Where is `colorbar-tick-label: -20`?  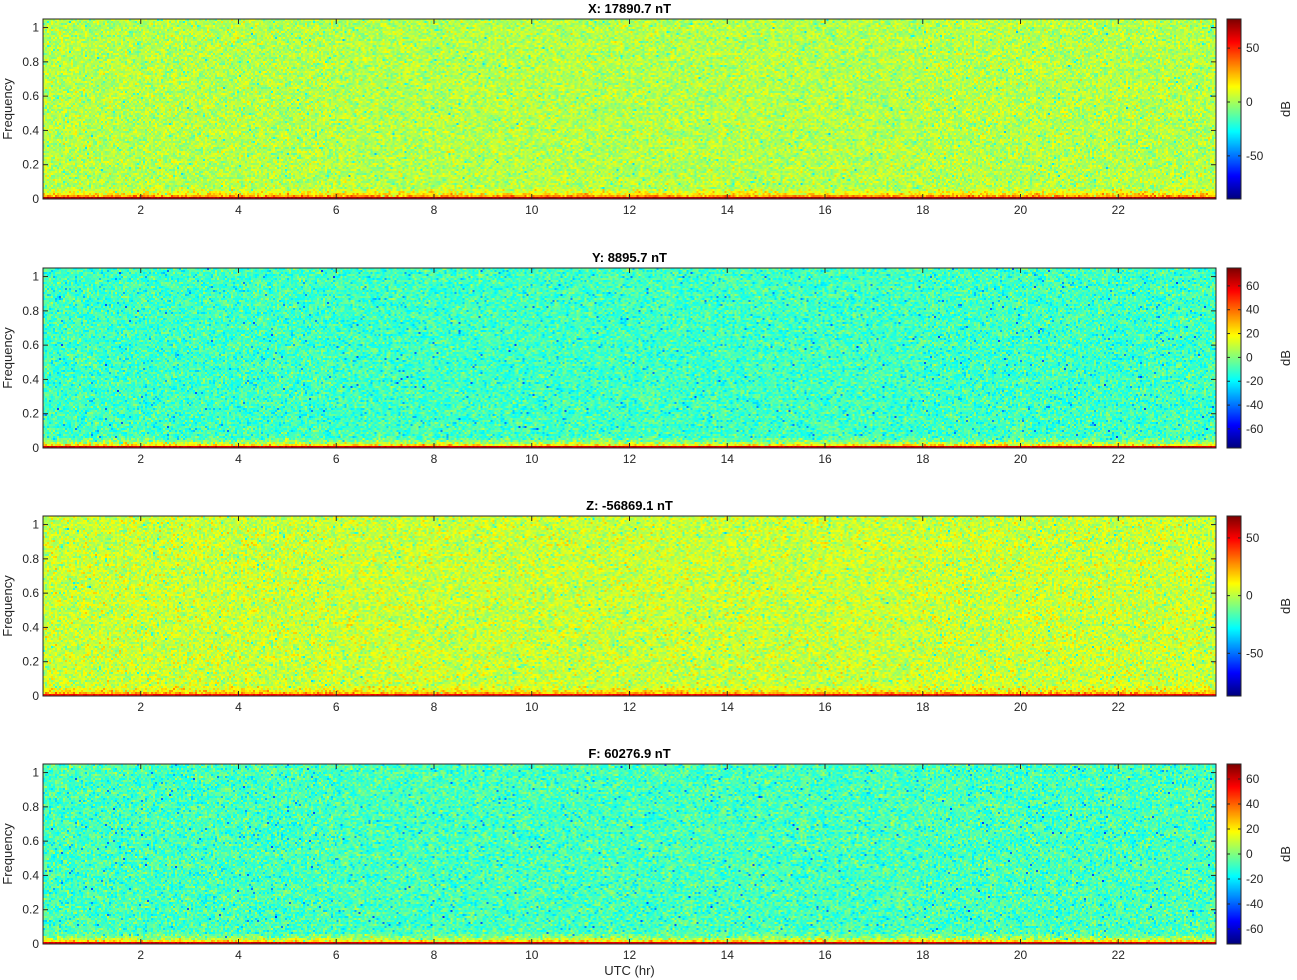 colorbar-tick-label: -20 is located at coordinates (1255, 381).